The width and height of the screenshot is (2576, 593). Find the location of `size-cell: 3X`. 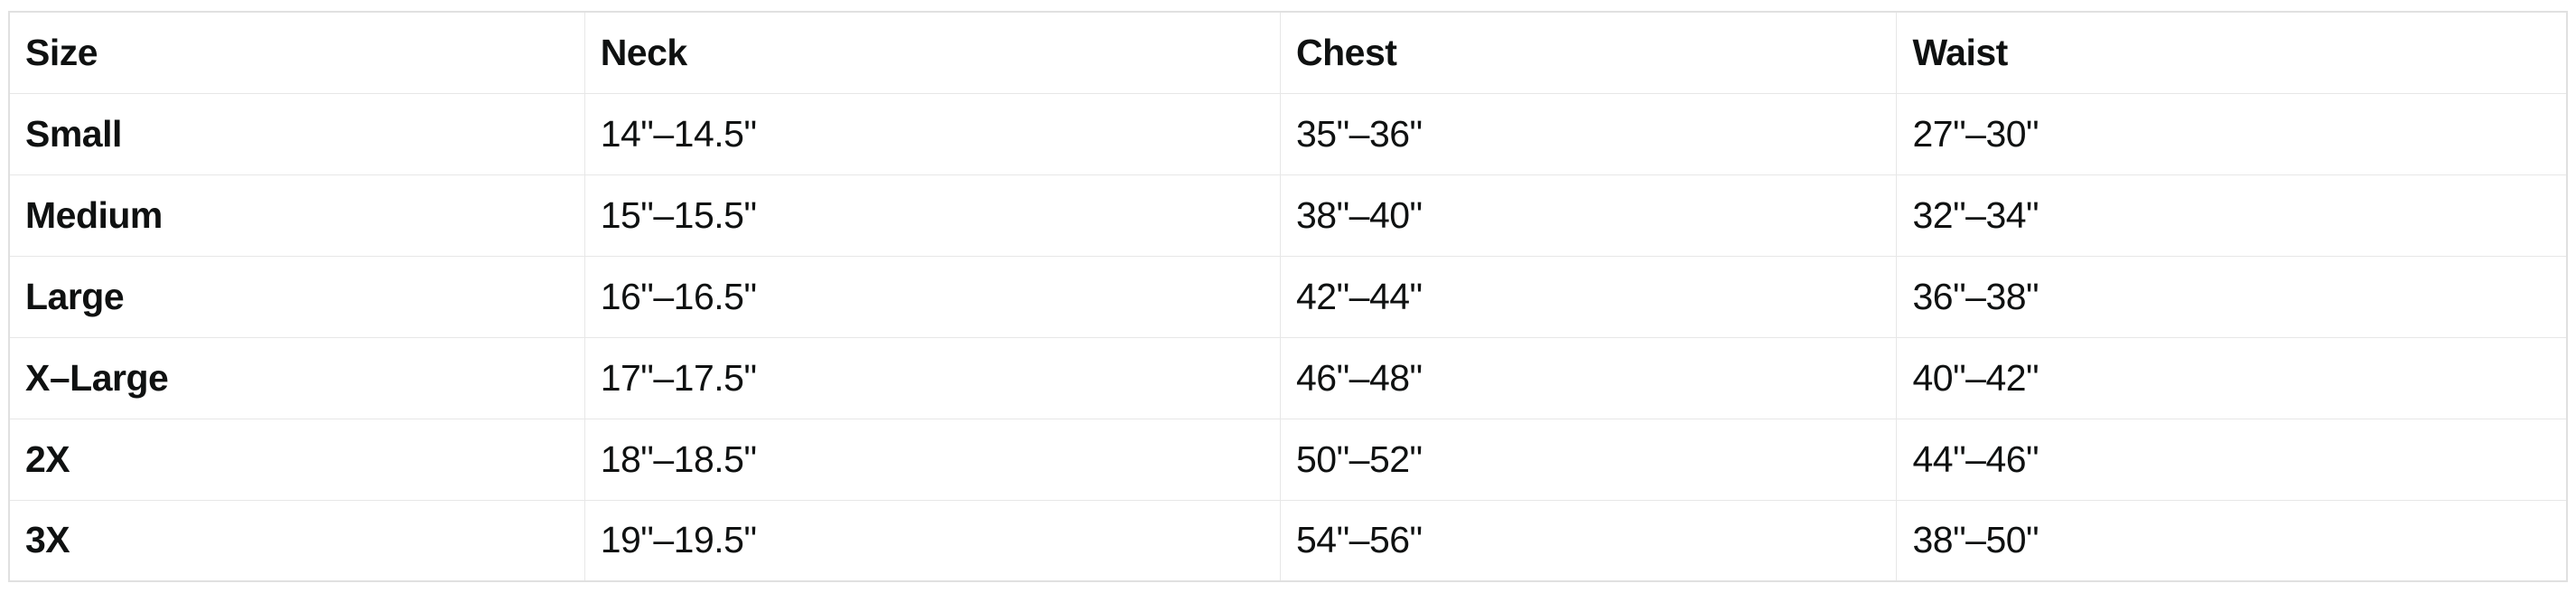

size-cell: 3X is located at coordinates (296, 540).